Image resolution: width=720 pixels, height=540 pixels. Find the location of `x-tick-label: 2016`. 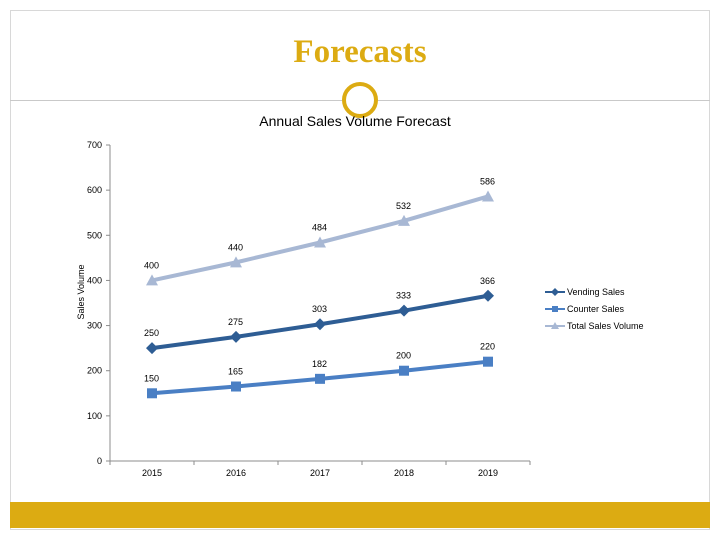

x-tick-label: 2016 is located at coordinates (236, 473).